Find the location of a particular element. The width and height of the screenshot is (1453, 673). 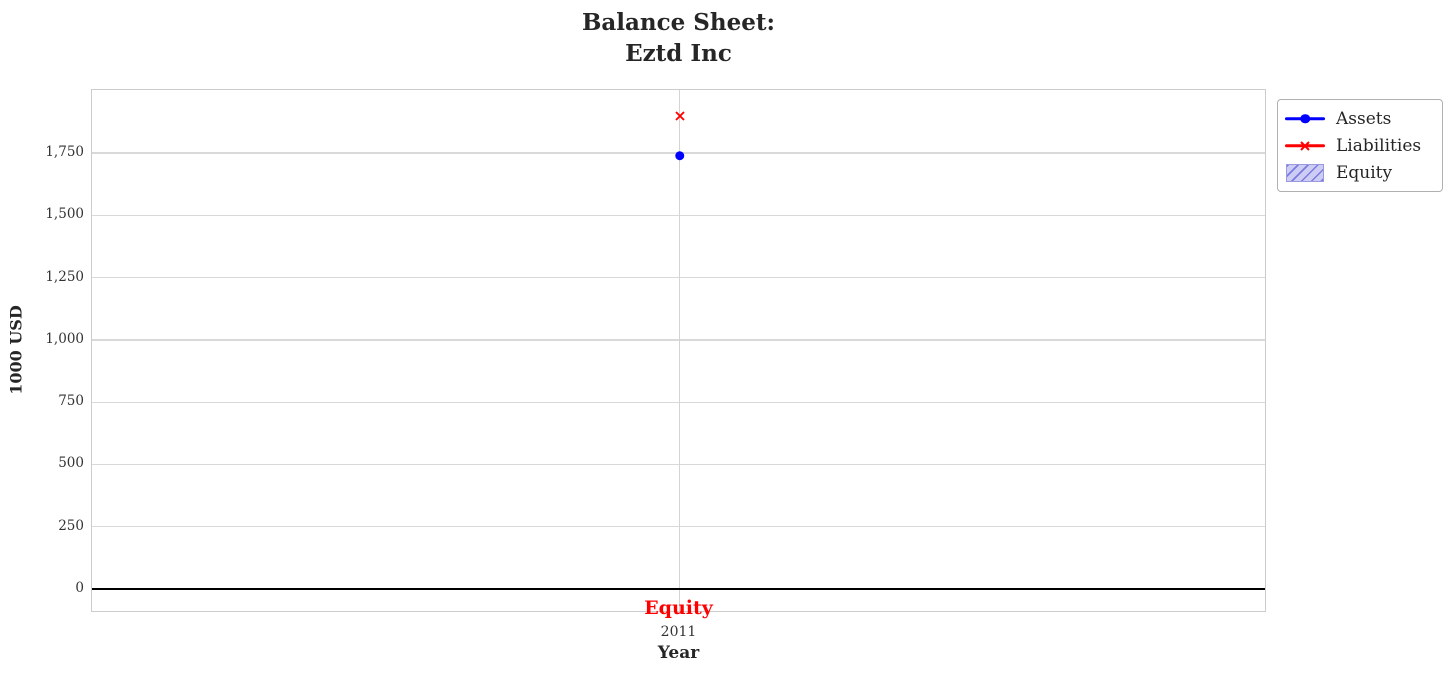

chart-title: Balance Sheet: Eztd Inc is located at coordinates (678, 38).